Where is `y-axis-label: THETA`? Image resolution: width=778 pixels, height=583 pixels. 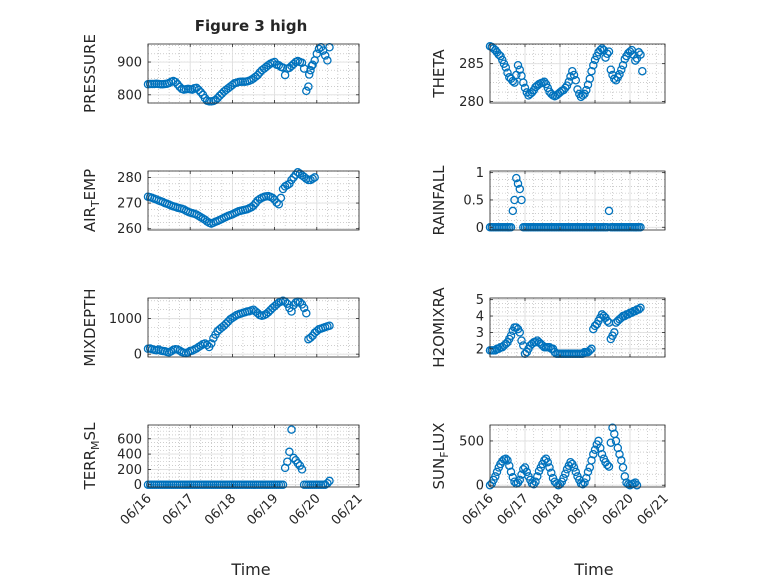
y-axis-label: THETA is located at coordinates (439, 74).